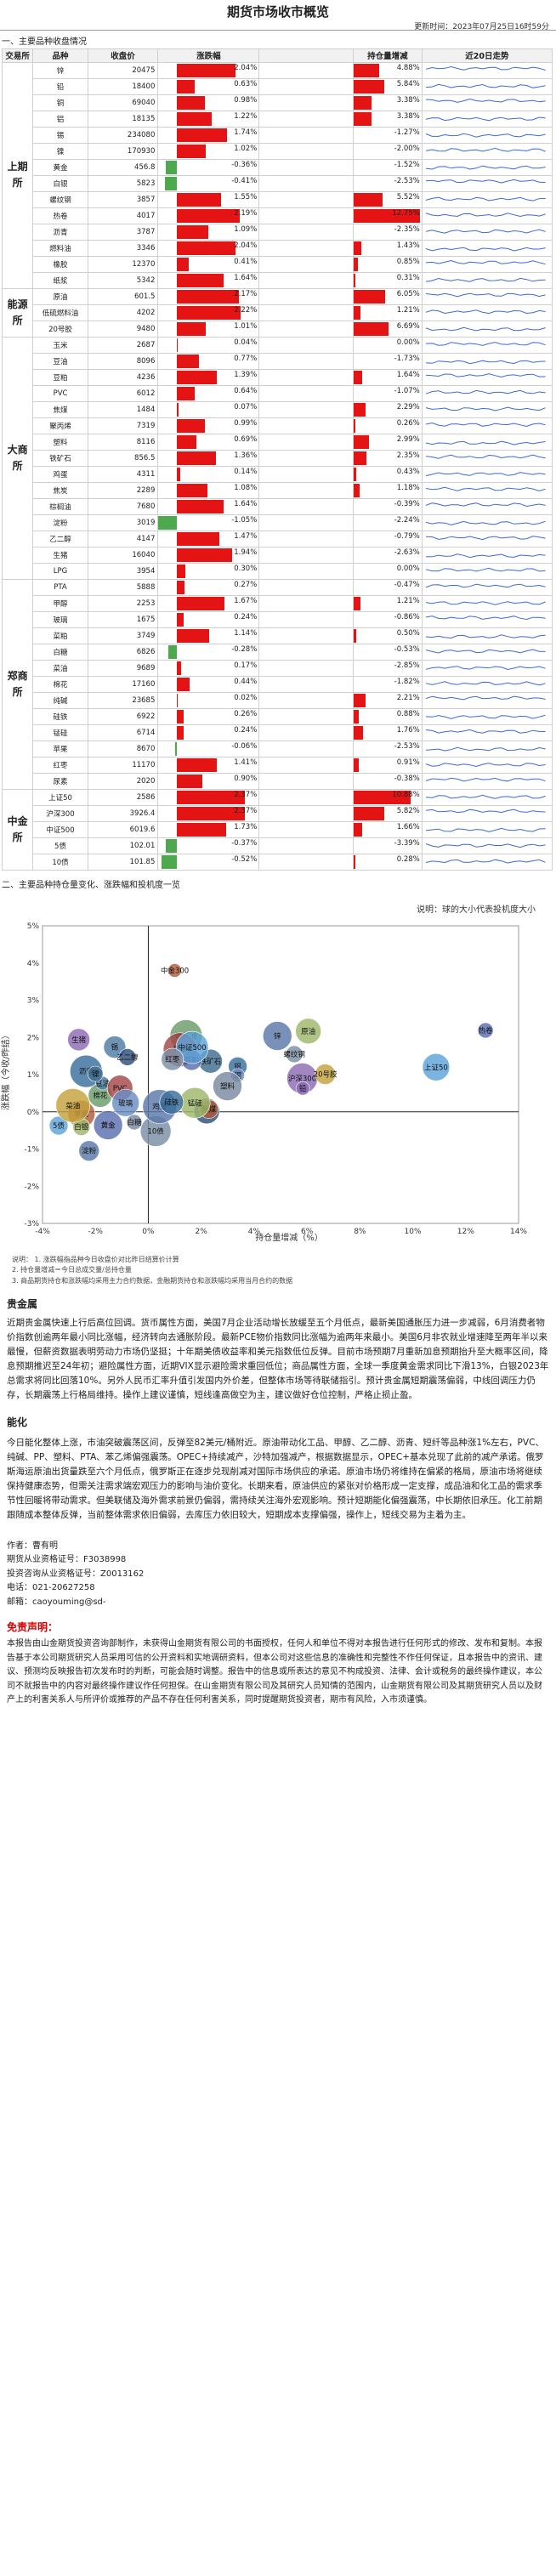 This screenshot has width=556, height=2576. I want to click on y-tick-label: -1%, so click(31, 1150).